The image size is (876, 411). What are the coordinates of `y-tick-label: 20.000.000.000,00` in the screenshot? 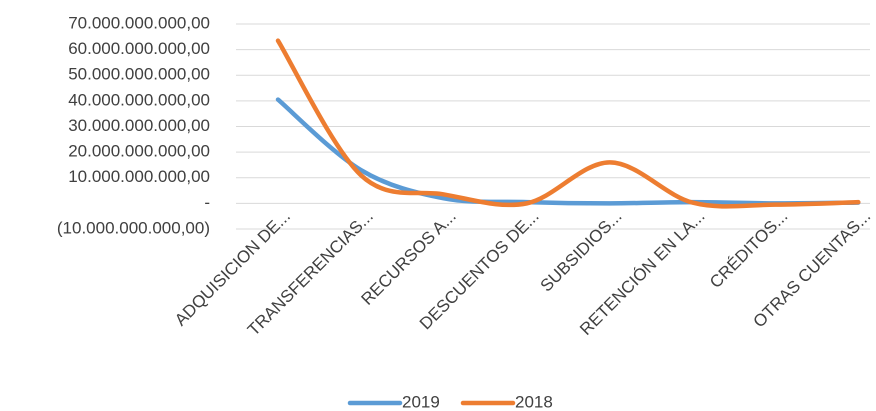 It's located at (139, 151).